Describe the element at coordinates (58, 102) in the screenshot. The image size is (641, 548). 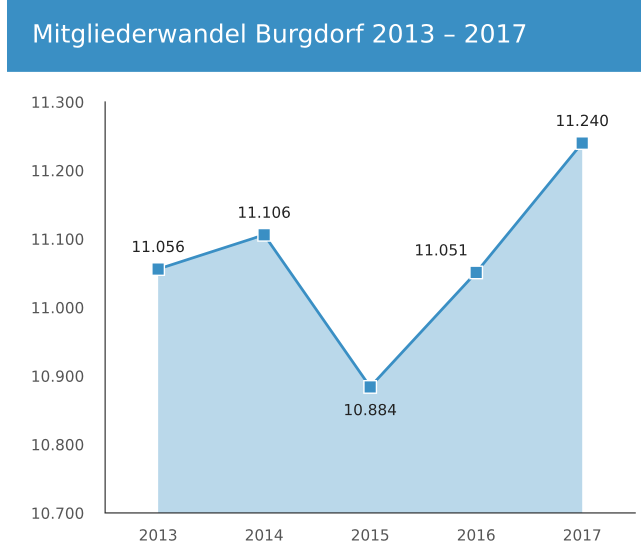
I see `y-tick-label: 11.300` at that location.